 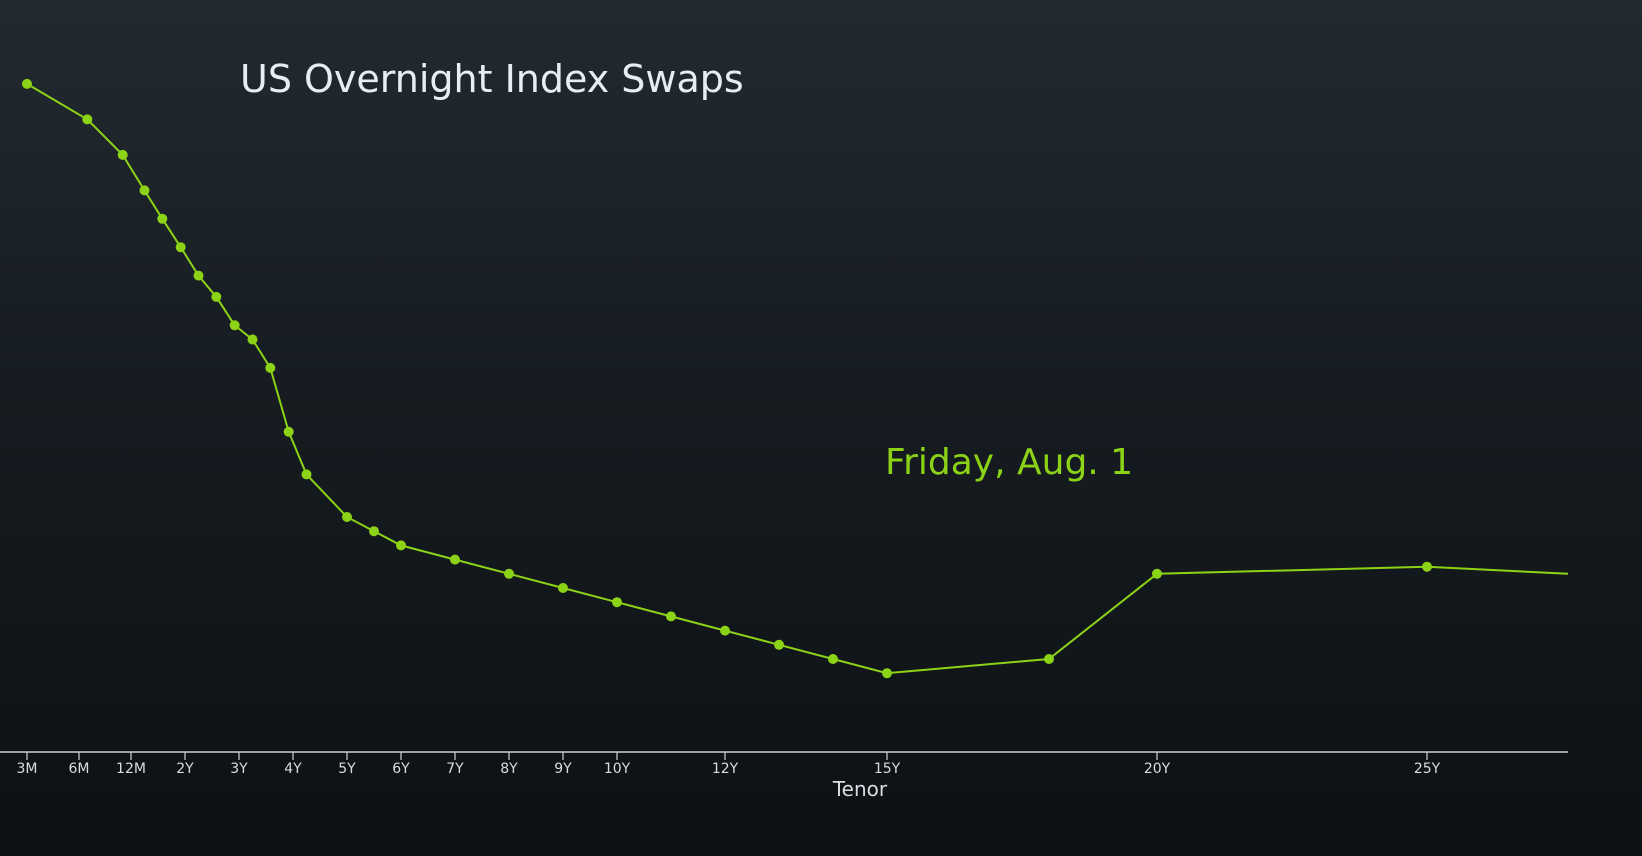 What do you see at coordinates (347, 769) in the screenshot?
I see `x-tick-label: 5Y` at bounding box center [347, 769].